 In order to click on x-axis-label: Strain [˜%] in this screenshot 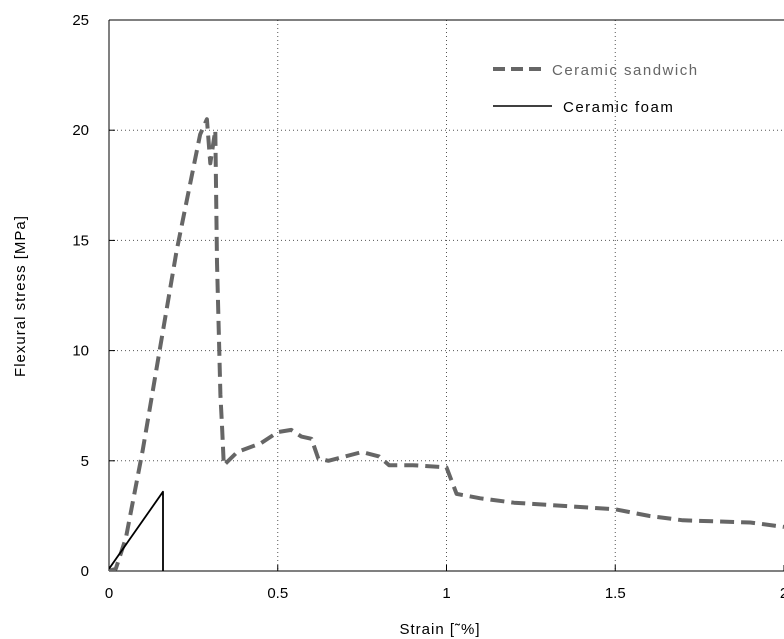, I will do `click(439, 629)`.